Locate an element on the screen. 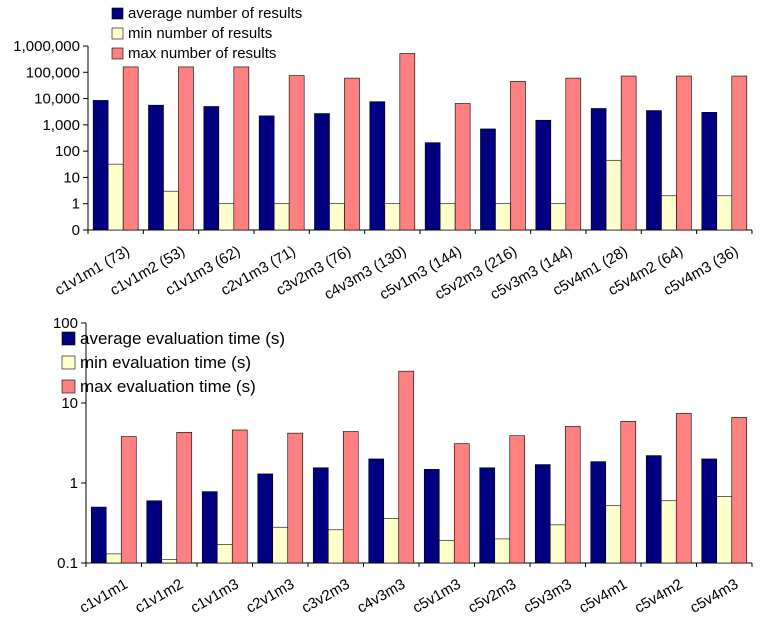 This screenshot has width=761, height=619. bar-average-evaluation-time-s-c2v1m3 is located at coordinates (265, 518).